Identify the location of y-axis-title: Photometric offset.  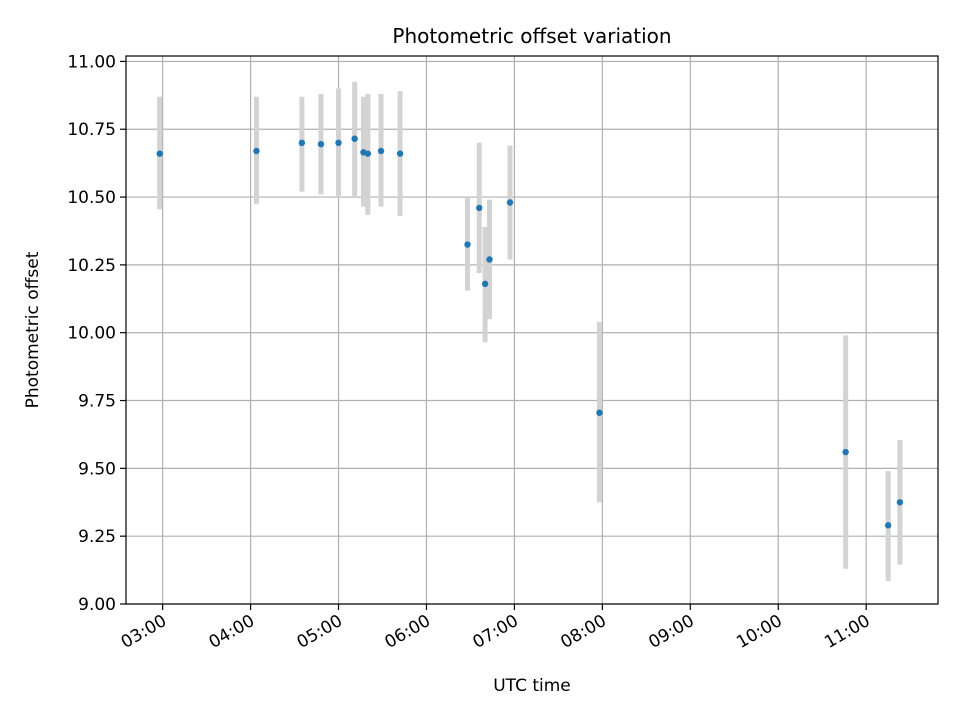
(33, 329).